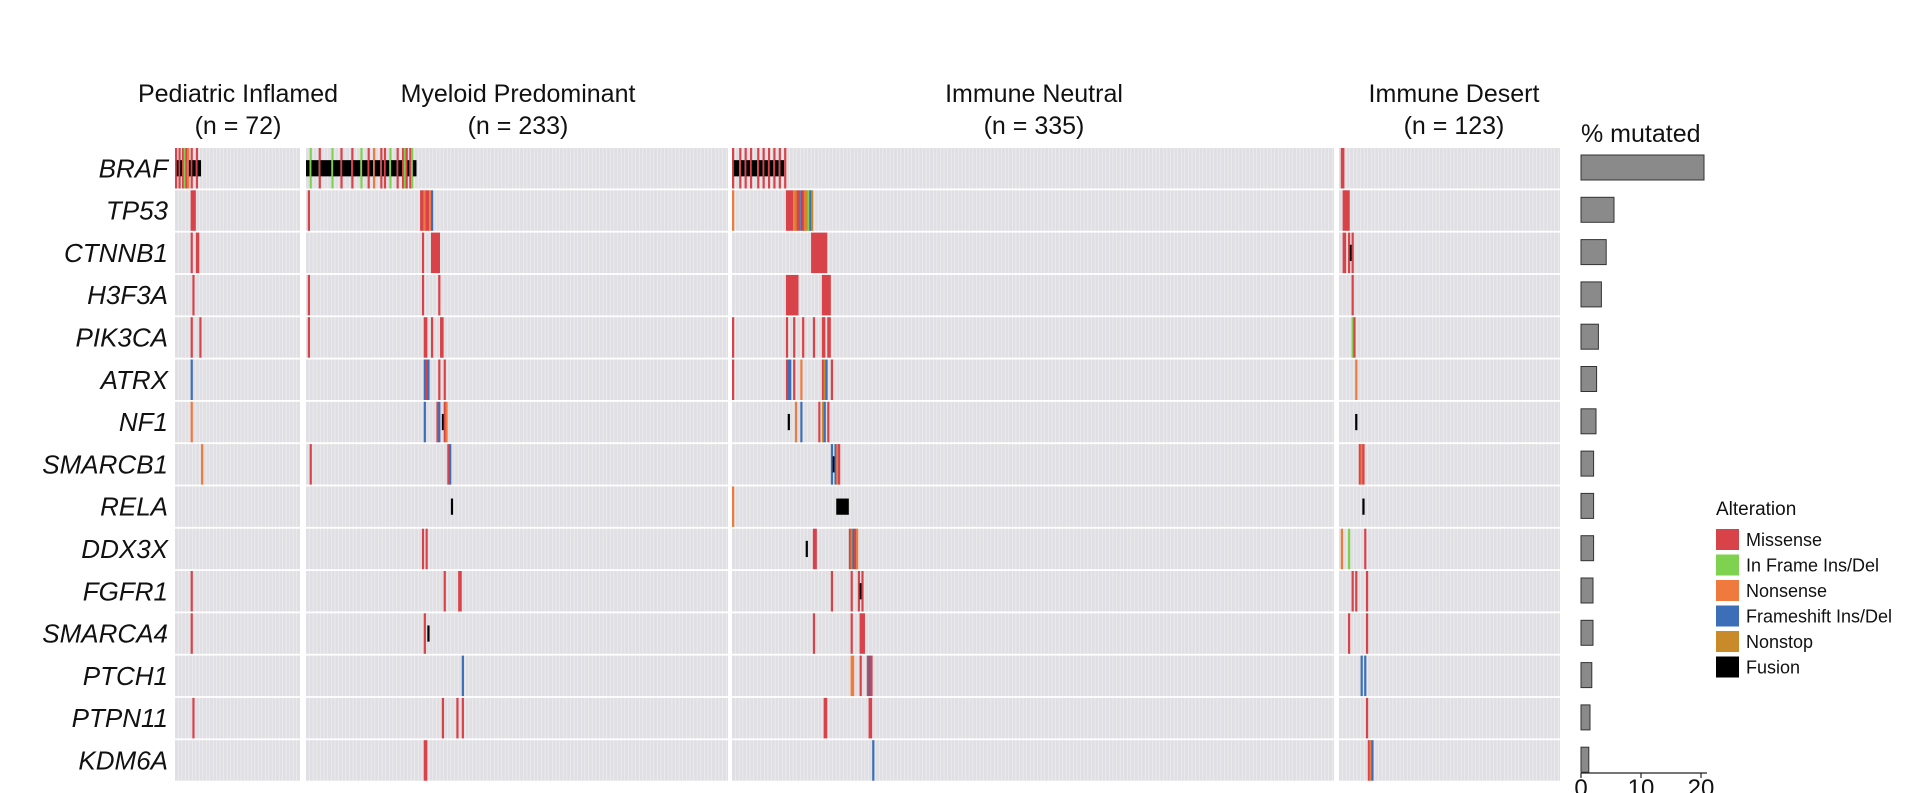 The width and height of the screenshot is (1920, 793). I want to click on percent-bar-atrx, so click(1589, 379).